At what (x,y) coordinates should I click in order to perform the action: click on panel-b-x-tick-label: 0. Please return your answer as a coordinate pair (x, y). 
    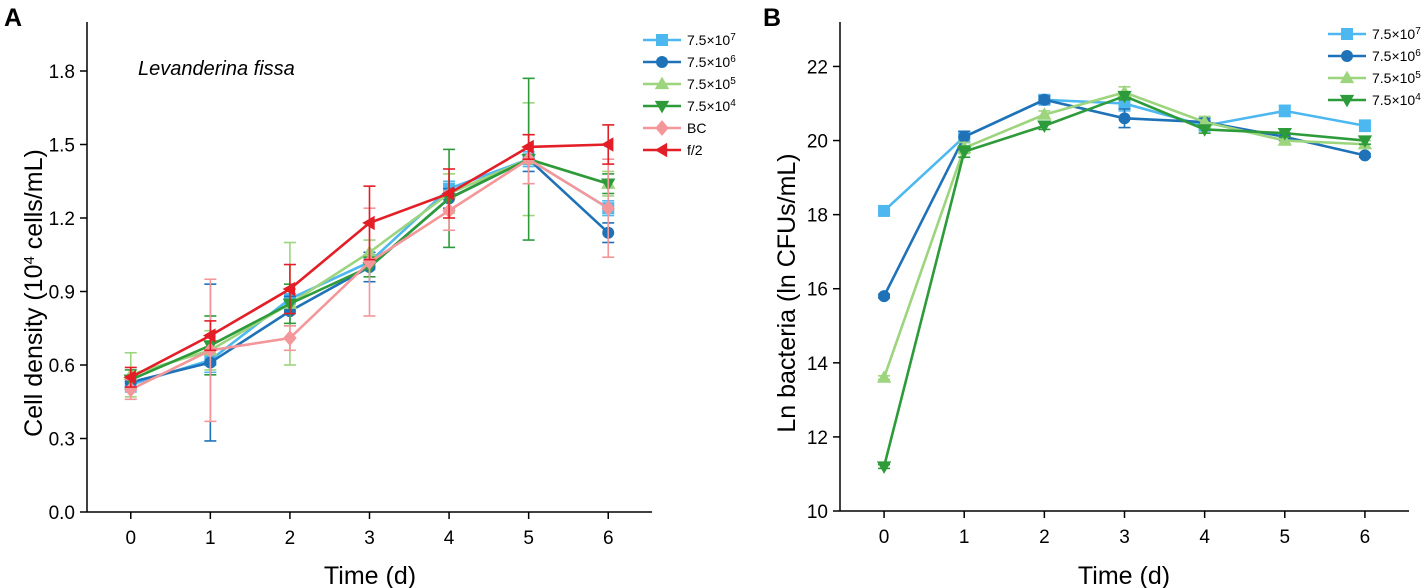
    Looking at the image, I should click on (884, 537).